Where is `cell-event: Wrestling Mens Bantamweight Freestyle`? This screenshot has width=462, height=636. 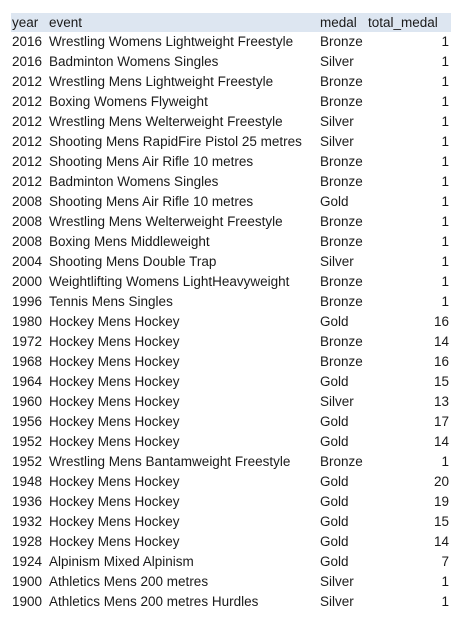 cell-event: Wrestling Mens Bantamweight Freestyle is located at coordinates (170, 461).